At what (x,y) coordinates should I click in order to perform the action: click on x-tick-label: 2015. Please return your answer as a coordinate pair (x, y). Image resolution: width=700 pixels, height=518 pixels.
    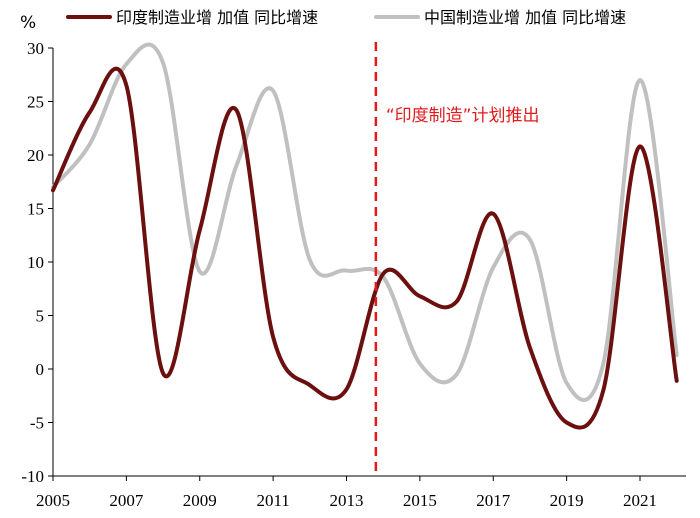
    Looking at the image, I should click on (420, 500).